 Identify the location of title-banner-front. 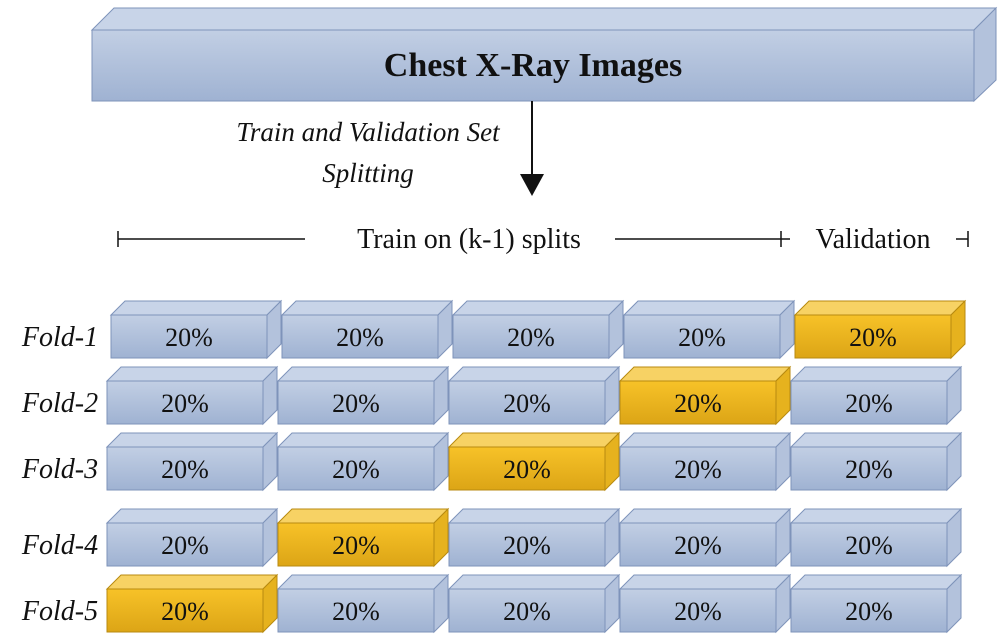
(533, 65).